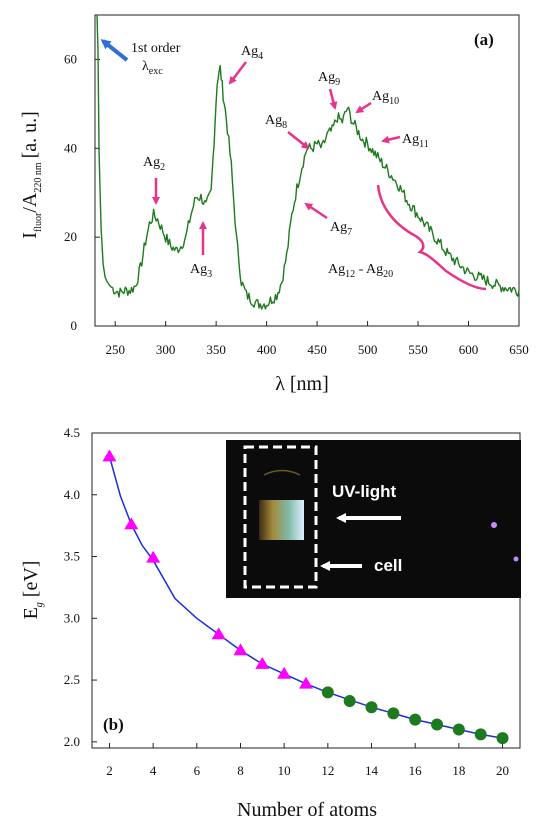 This screenshot has height=830, width=554. Describe the element at coordinates (287, 131) in the screenshot. I see `panel-a-ag8-annotation: Ag8` at that location.